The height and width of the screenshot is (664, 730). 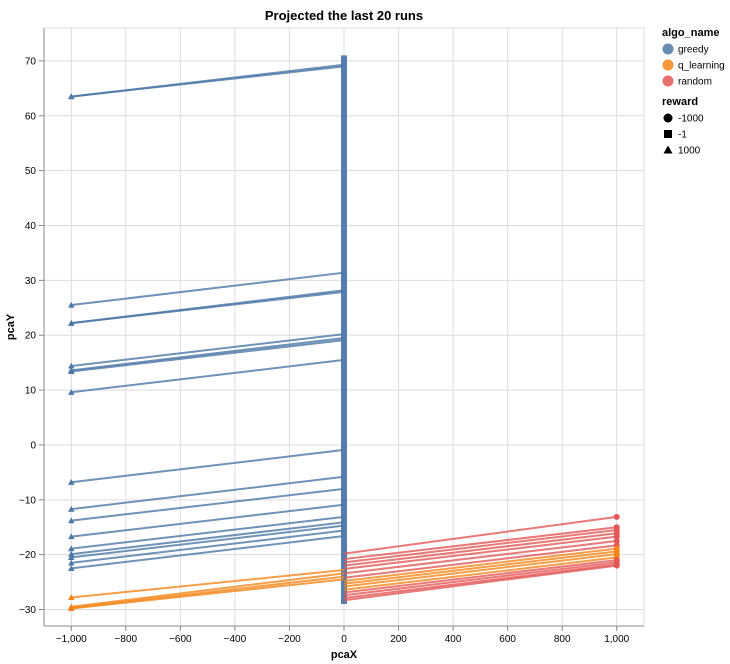 I want to click on legend-color-label-random: random, so click(x=695, y=82).